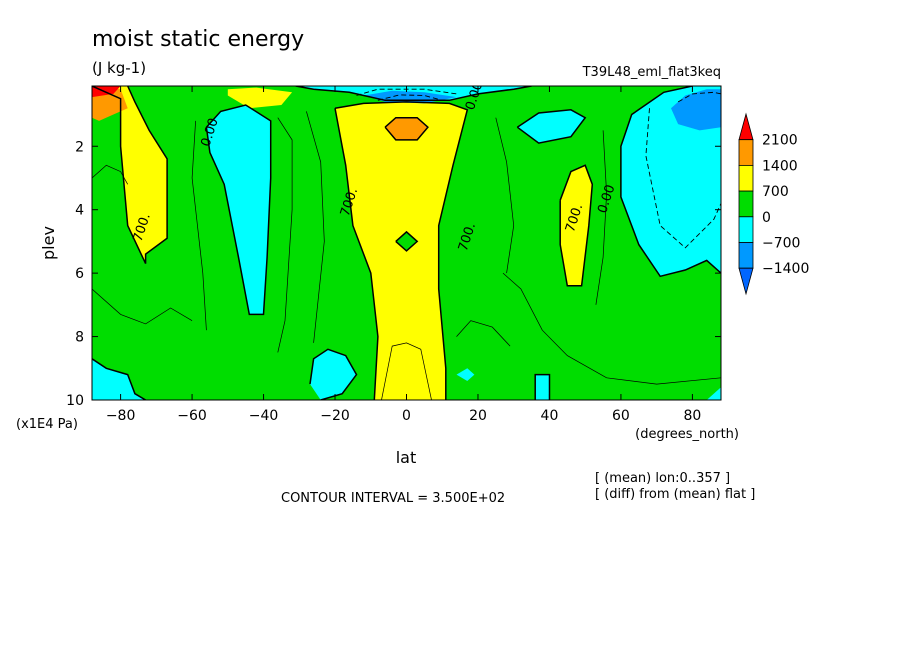  I want to click on x-tick-label-4: 0, so click(406, 416).